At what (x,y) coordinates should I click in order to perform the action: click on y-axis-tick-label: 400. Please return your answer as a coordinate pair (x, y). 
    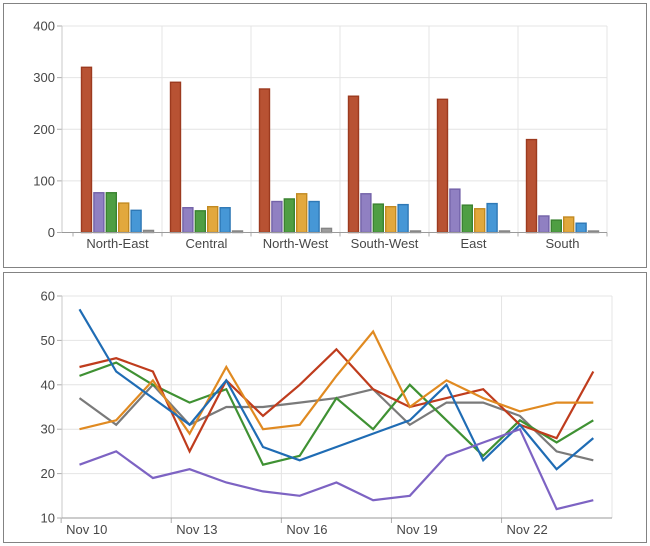
    Looking at the image, I should click on (44, 26).